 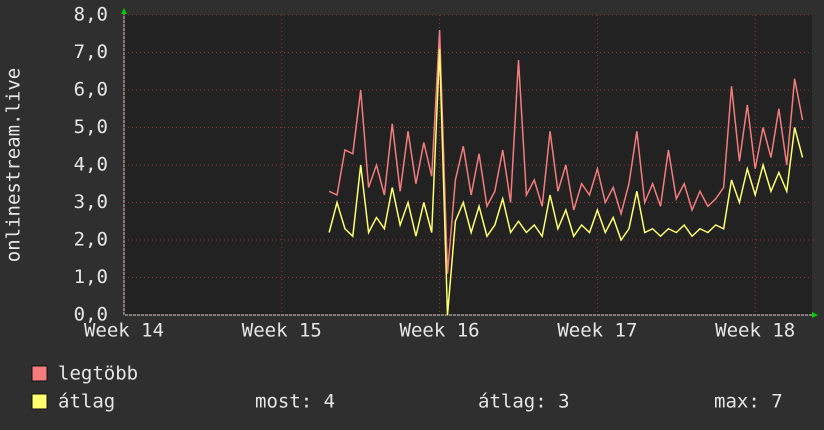 I want to click on x-tick-label: Week 17, so click(x=597, y=331).